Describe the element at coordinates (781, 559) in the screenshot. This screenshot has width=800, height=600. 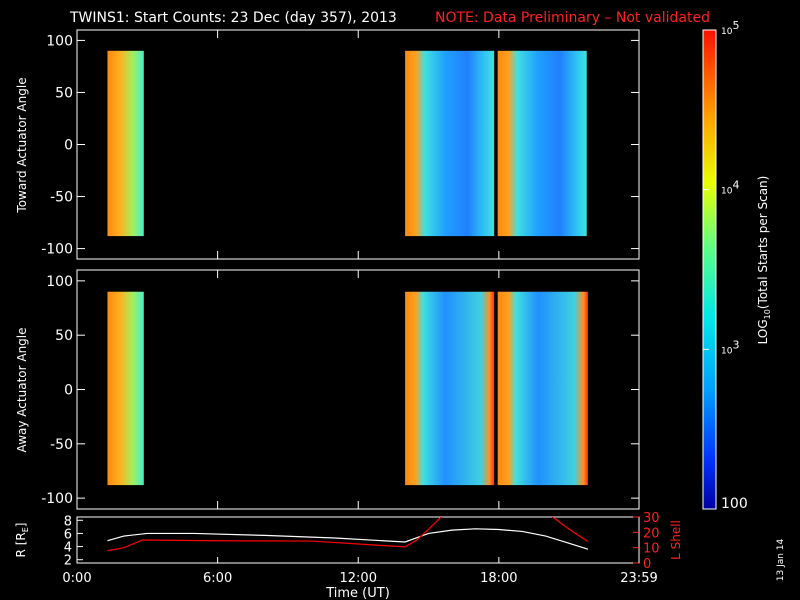
I see `side-date-stamp: 13 Jan 14` at that location.